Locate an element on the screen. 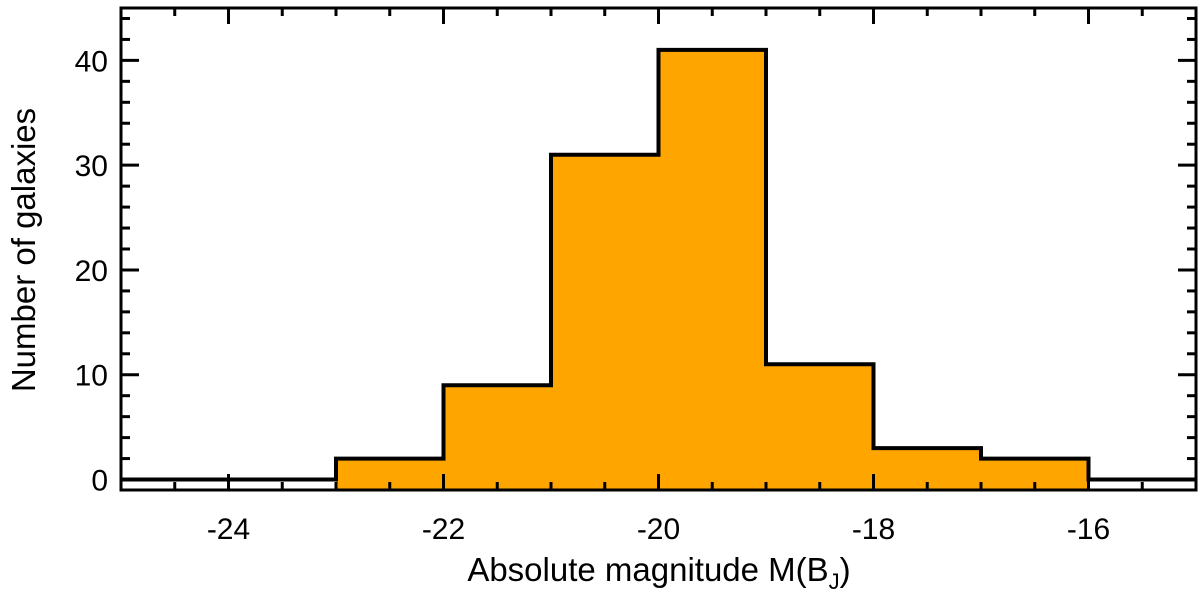  x-axis-title: Absolute magnitude M(BJ) is located at coordinates (658, 572).